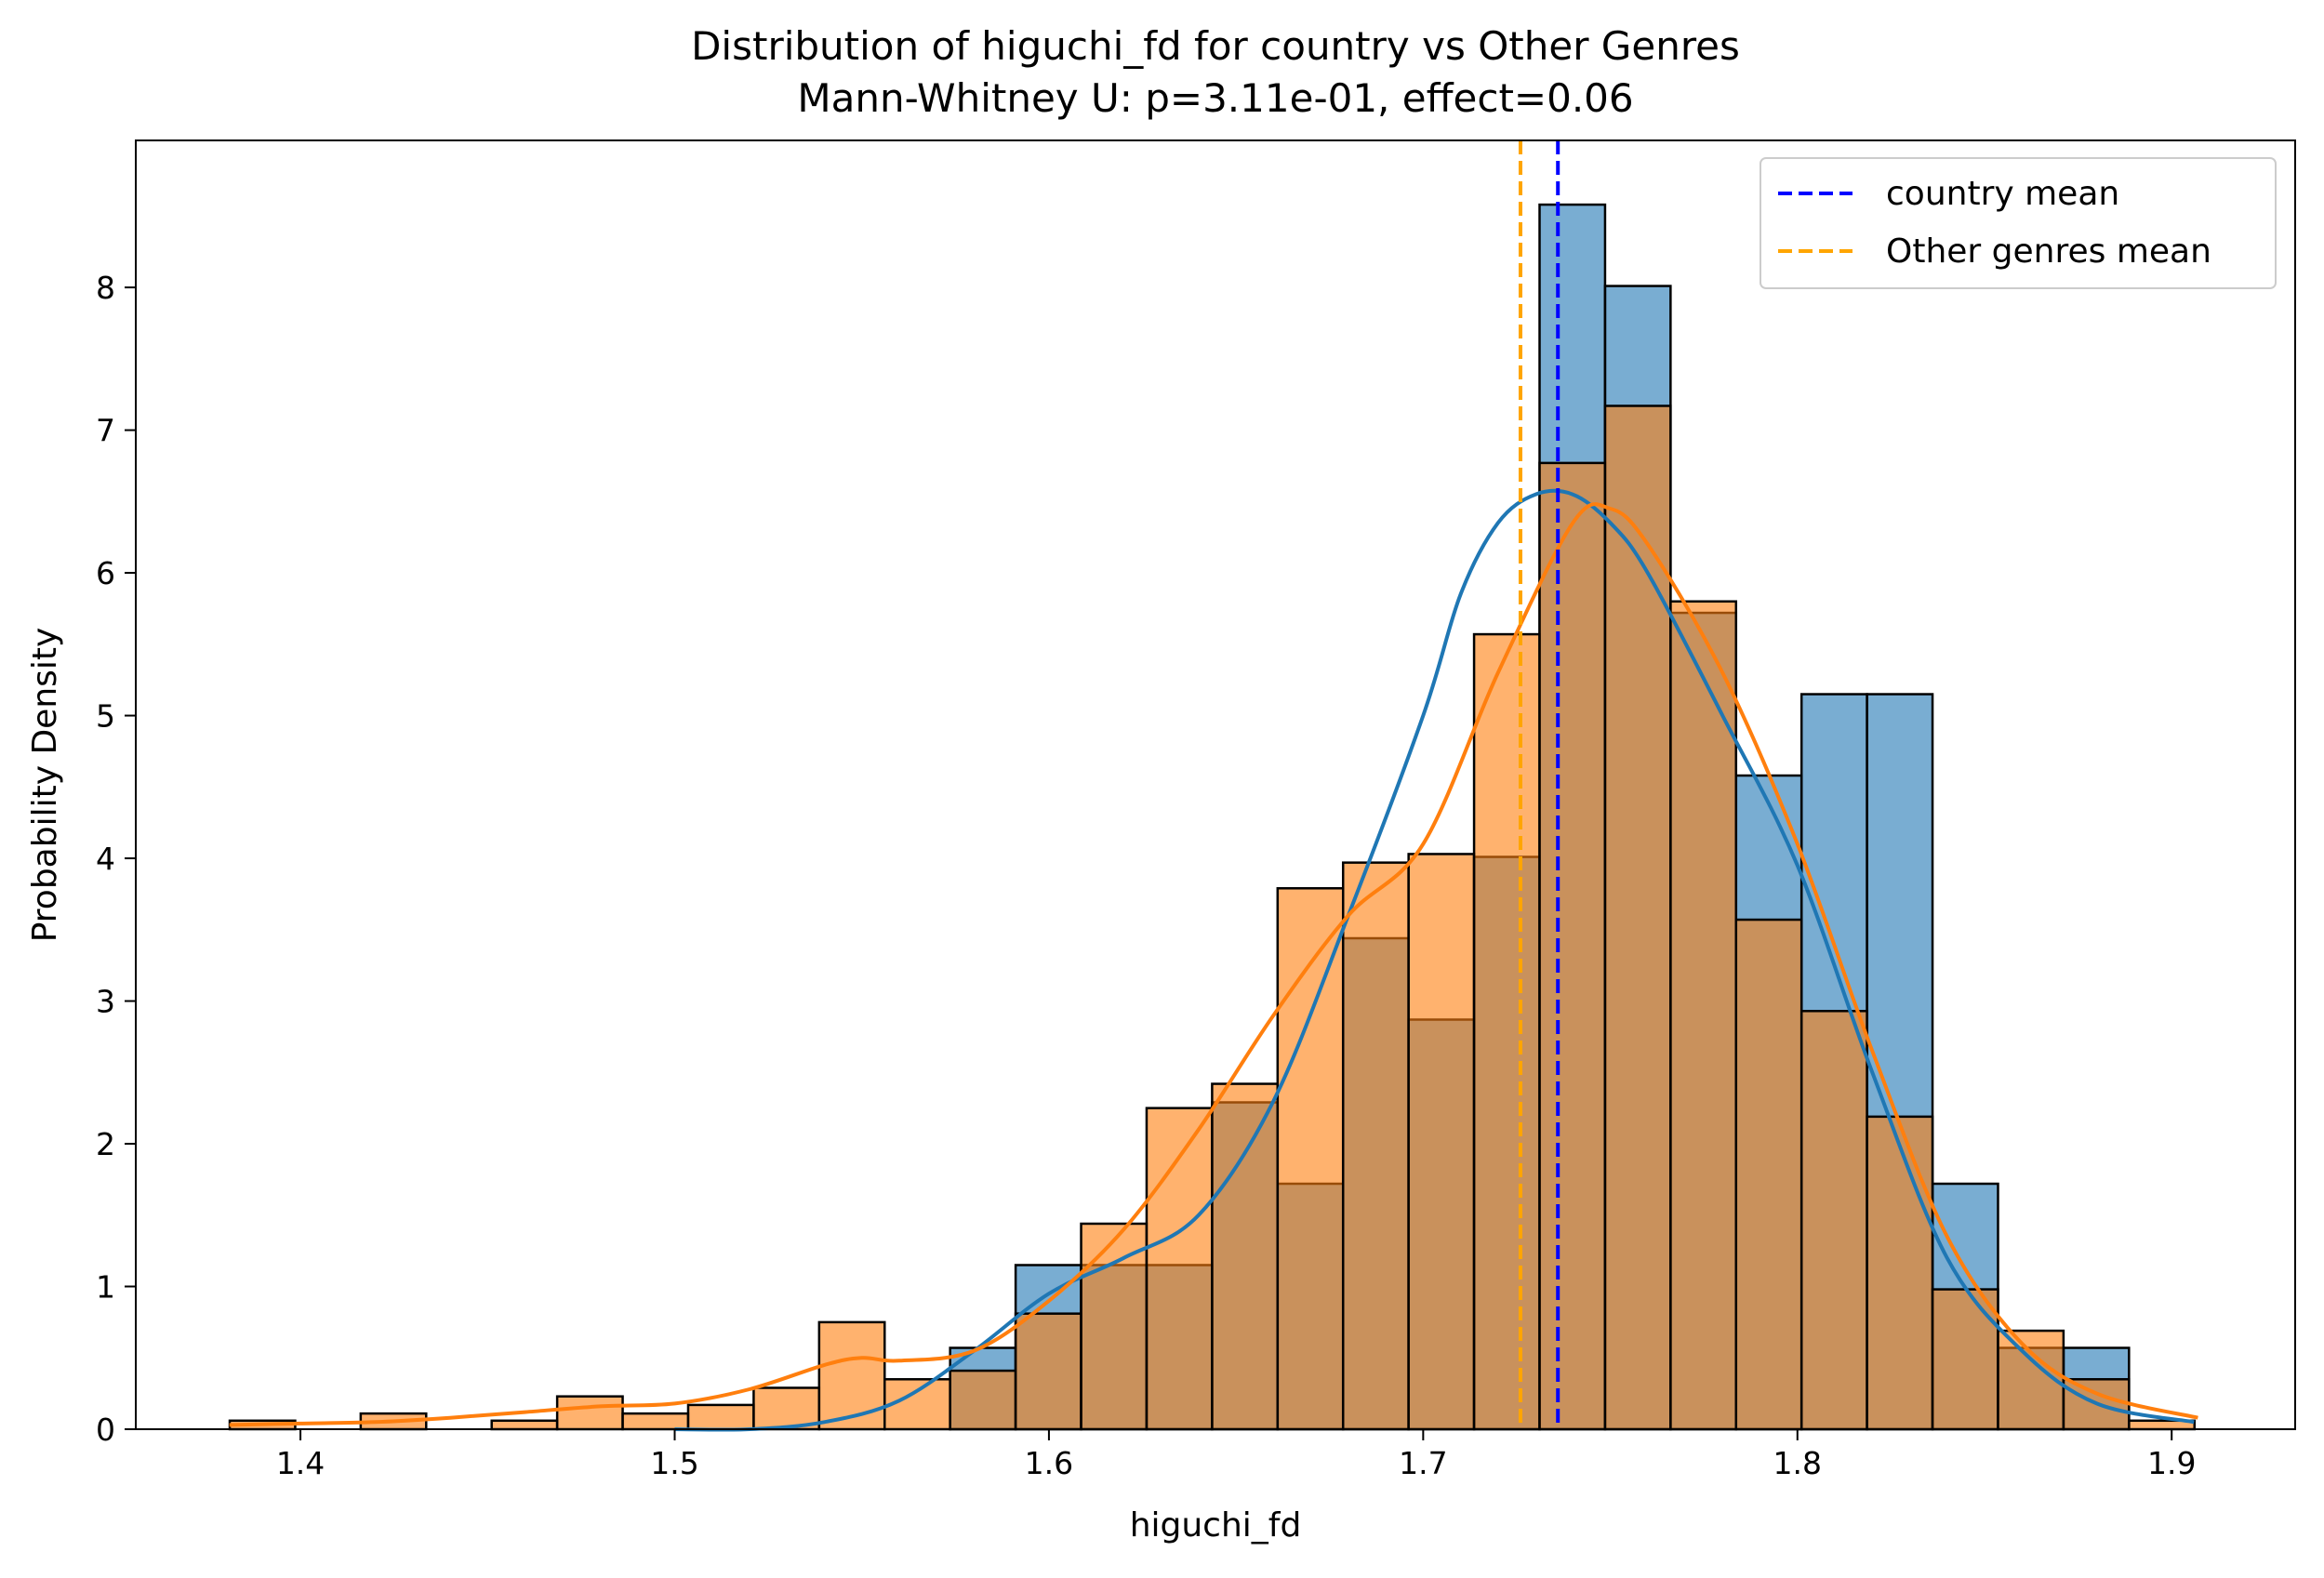 The image size is (2324, 1578). Describe the element at coordinates (105, 431) in the screenshot. I see `y-tick-label: 7` at that location.